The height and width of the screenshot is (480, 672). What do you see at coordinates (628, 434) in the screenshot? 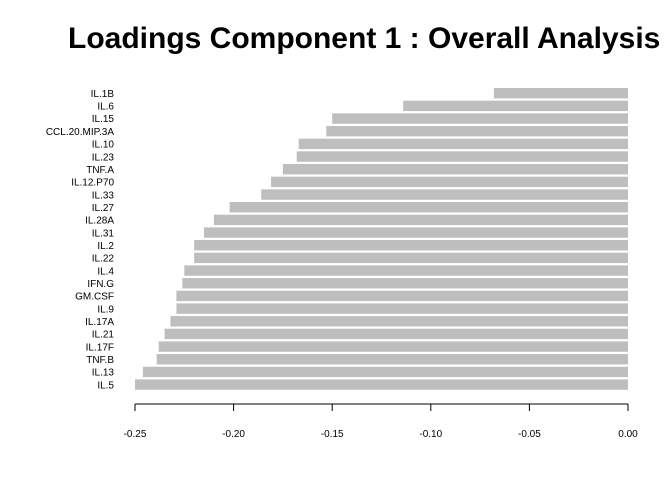
I see `x-tick-label: 0.00` at bounding box center [628, 434].